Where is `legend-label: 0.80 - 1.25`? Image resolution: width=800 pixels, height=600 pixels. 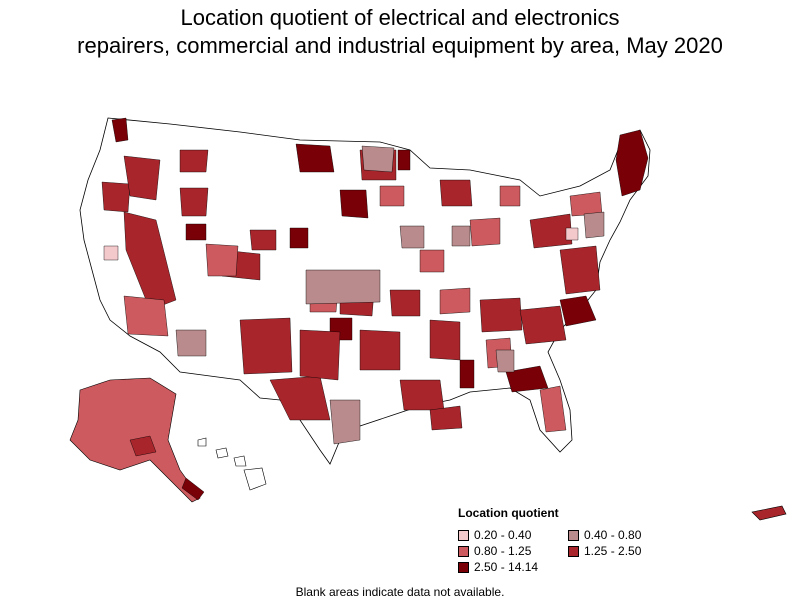
legend-label: 0.80 - 1.25 is located at coordinates (503, 551).